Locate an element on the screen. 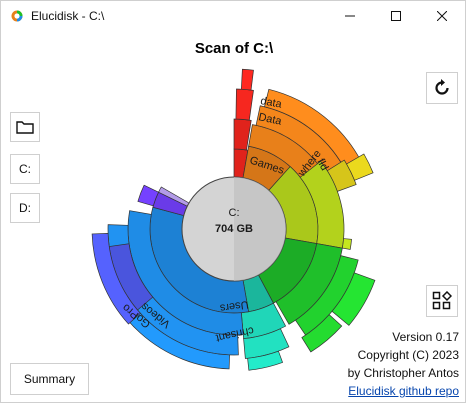  label-users: Users is located at coordinates (234, 306).